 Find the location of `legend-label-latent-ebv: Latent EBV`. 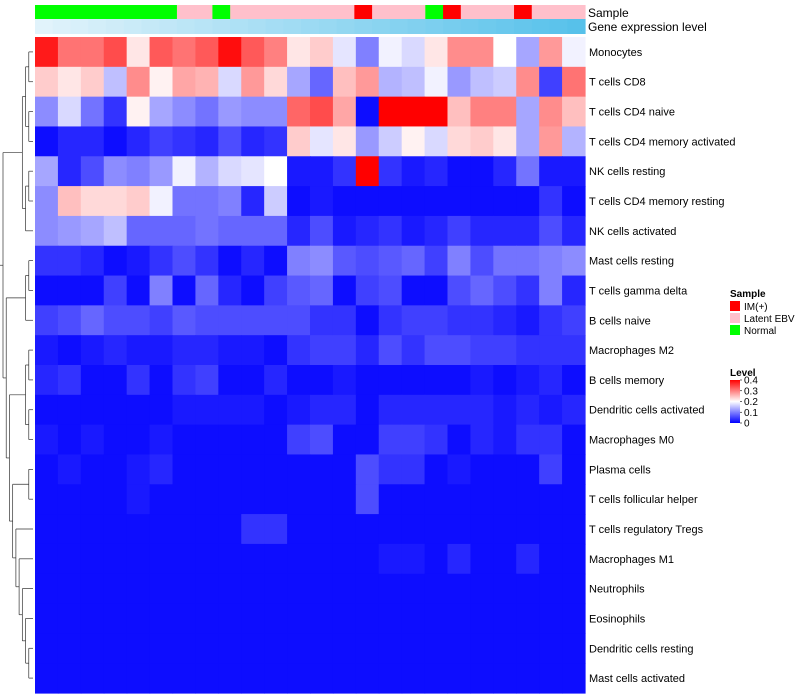

legend-label-latent-ebv: Latent EBV is located at coordinates (769, 319).